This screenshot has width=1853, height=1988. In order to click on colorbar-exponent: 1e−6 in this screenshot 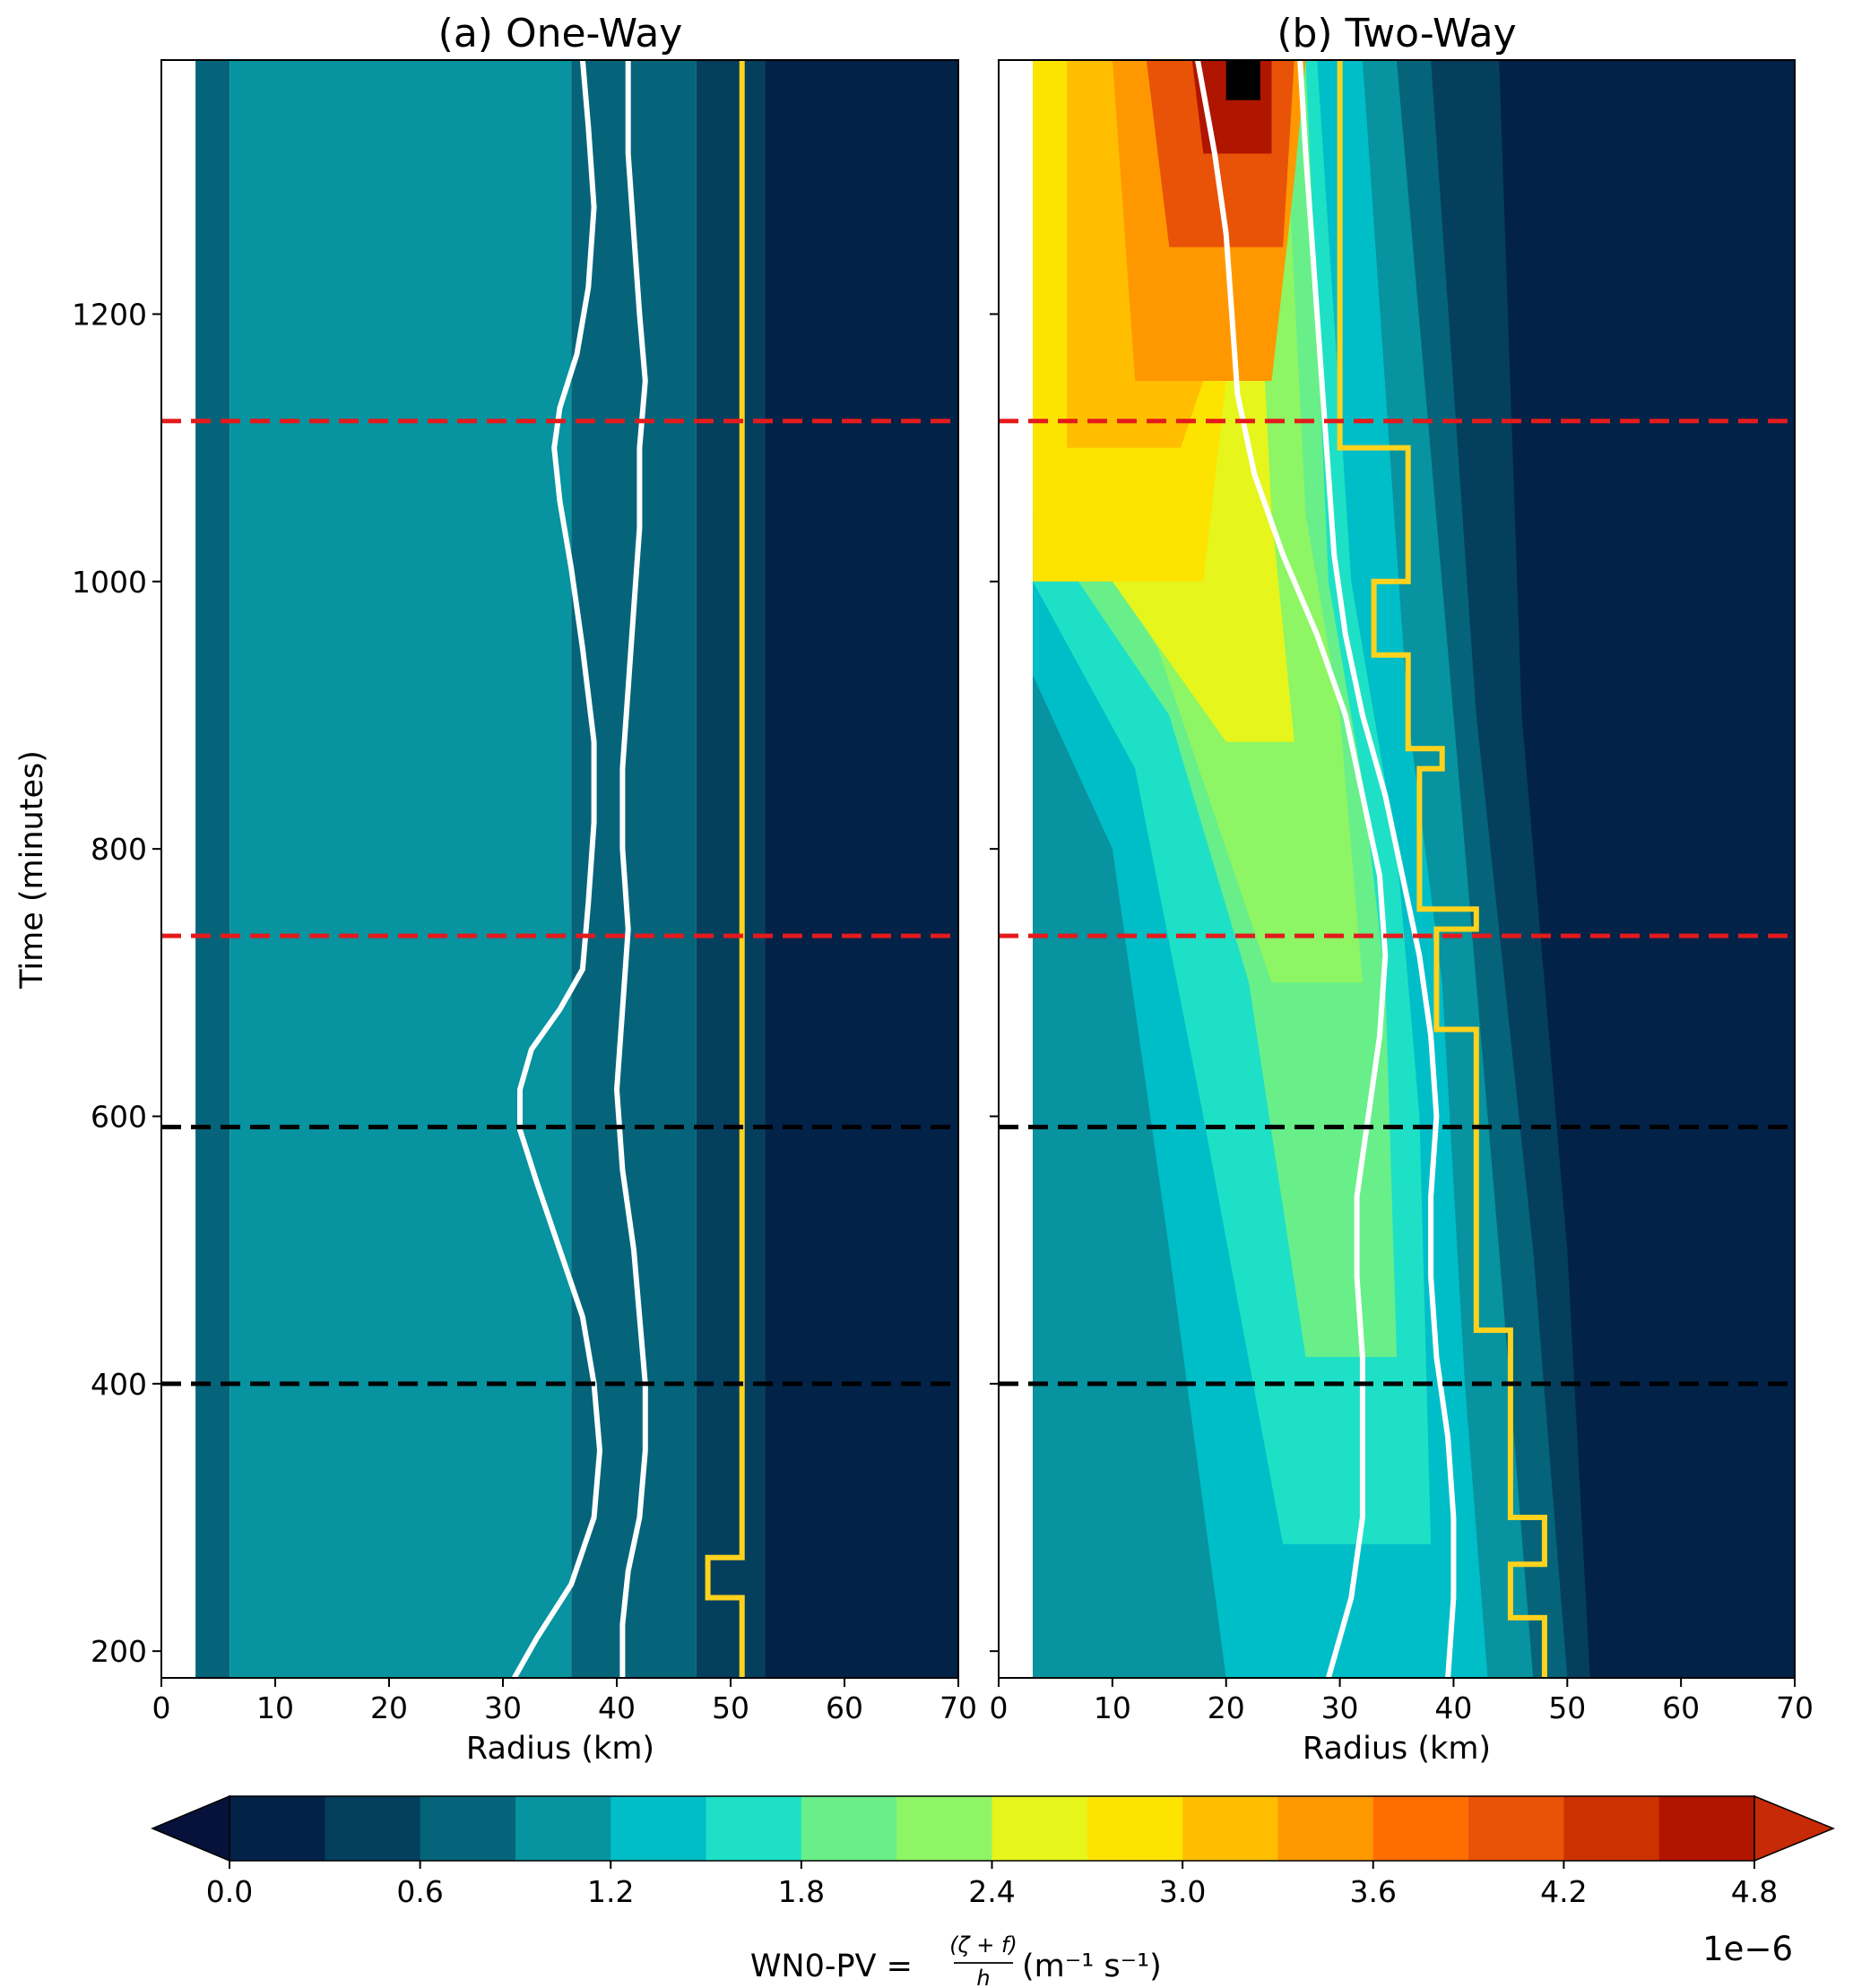, I will do `click(1747, 1949)`.